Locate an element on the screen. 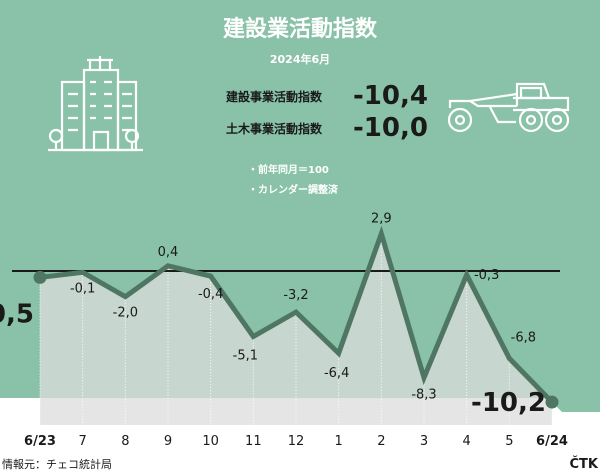 The height and width of the screenshot is (473, 600). data-label-9: -8,3 is located at coordinates (423, 395).